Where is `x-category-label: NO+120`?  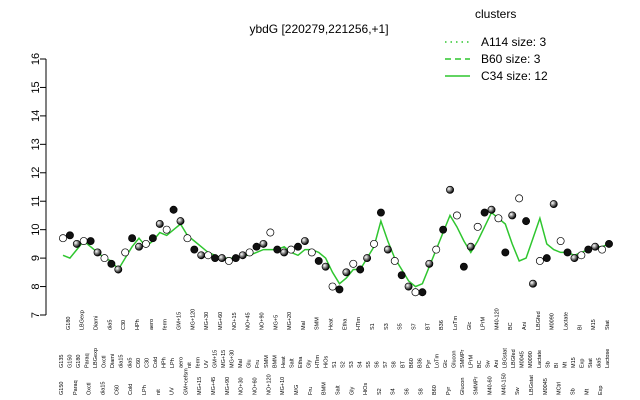 x-category-label: NO+120 is located at coordinates (269, 384).